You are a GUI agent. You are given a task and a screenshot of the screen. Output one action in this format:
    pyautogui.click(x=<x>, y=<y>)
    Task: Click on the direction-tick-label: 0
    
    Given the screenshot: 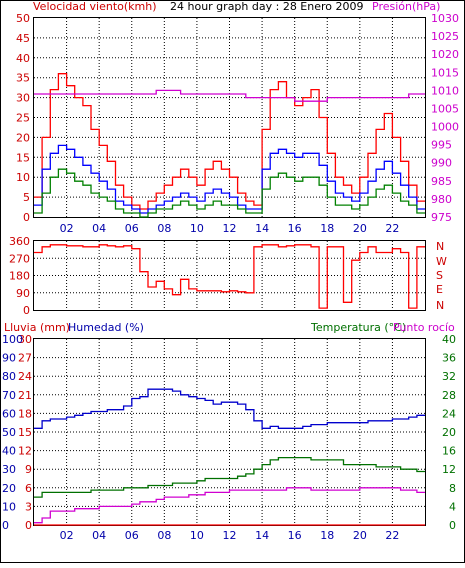 What is the action you would take?
    pyautogui.click(x=26, y=310)
    